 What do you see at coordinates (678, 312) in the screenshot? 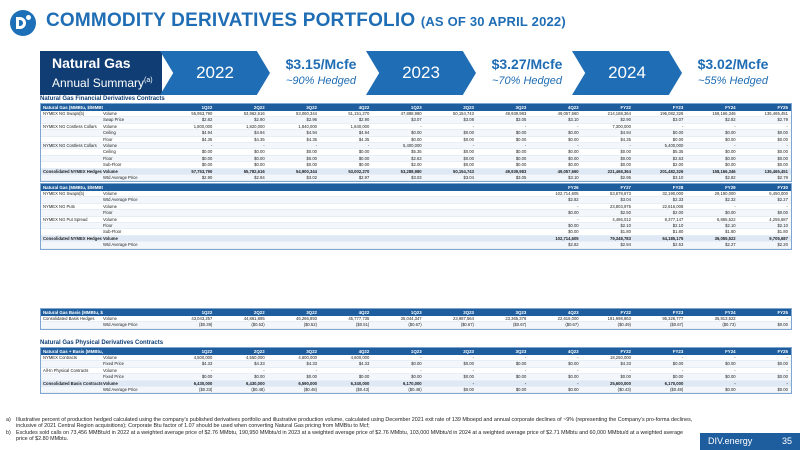
I see `column-header: FY23` at bounding box center [678, 312].